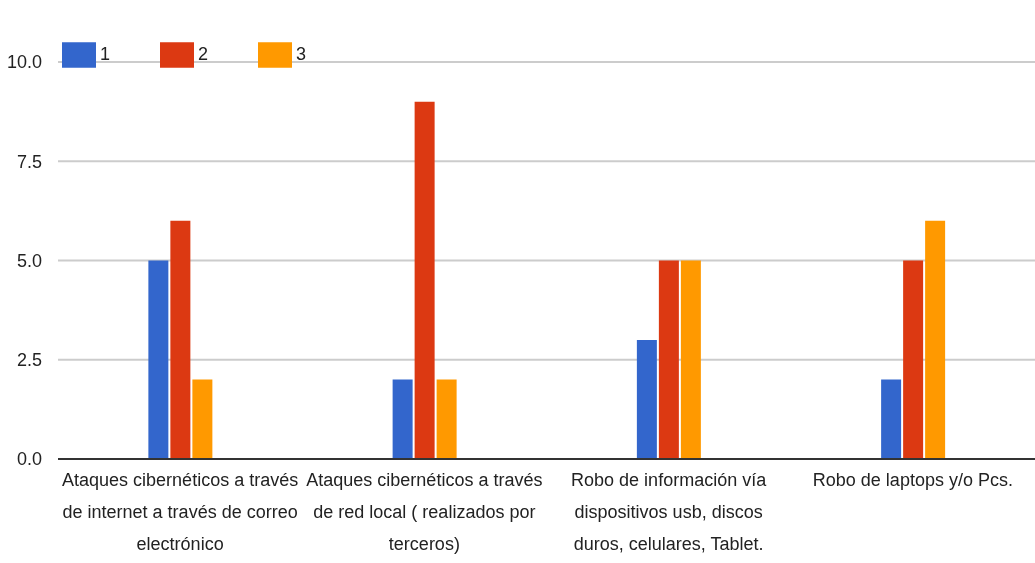  Describe the element at coordinates (29, 260) in the screenshot. I see `y-tick-label: 5.0` at that location.